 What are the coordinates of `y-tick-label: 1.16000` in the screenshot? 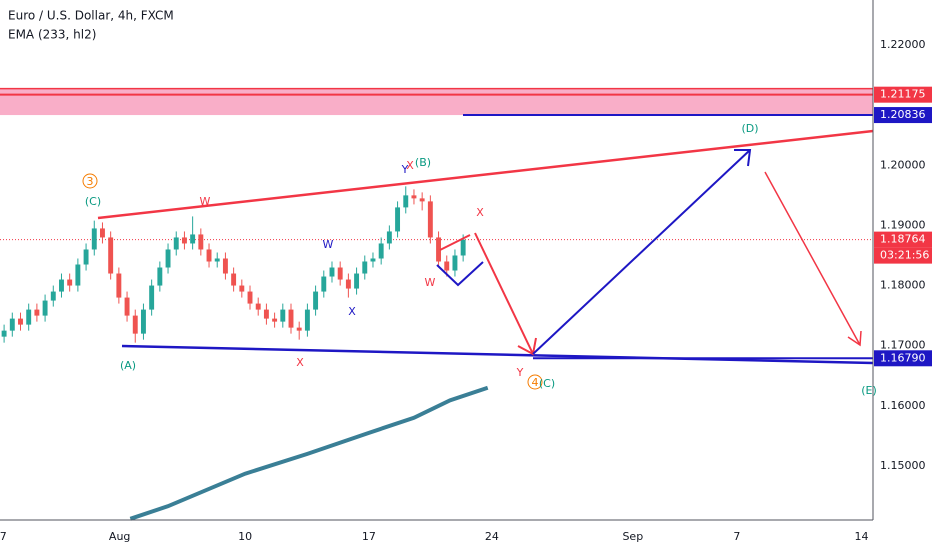 It's located at (903, 405).